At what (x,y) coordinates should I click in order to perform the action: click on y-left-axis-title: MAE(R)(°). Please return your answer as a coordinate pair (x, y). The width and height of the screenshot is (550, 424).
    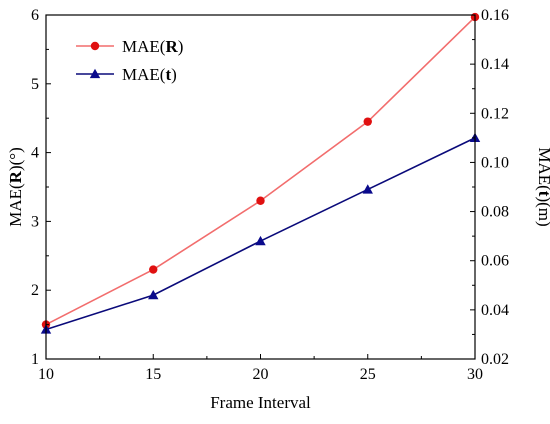
    Looking at the image, I should click on (15, 187).